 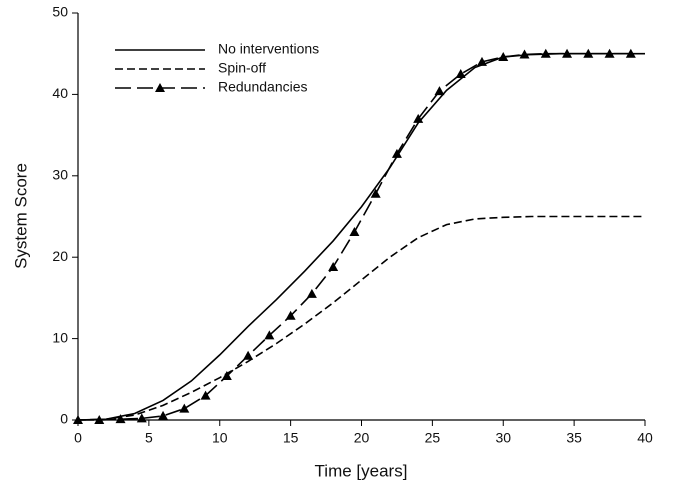 What do you see at coordinates (361, 470) in the screenshot?
I see `x-axis-label: Time [years]` at bounding box center [361, 470].